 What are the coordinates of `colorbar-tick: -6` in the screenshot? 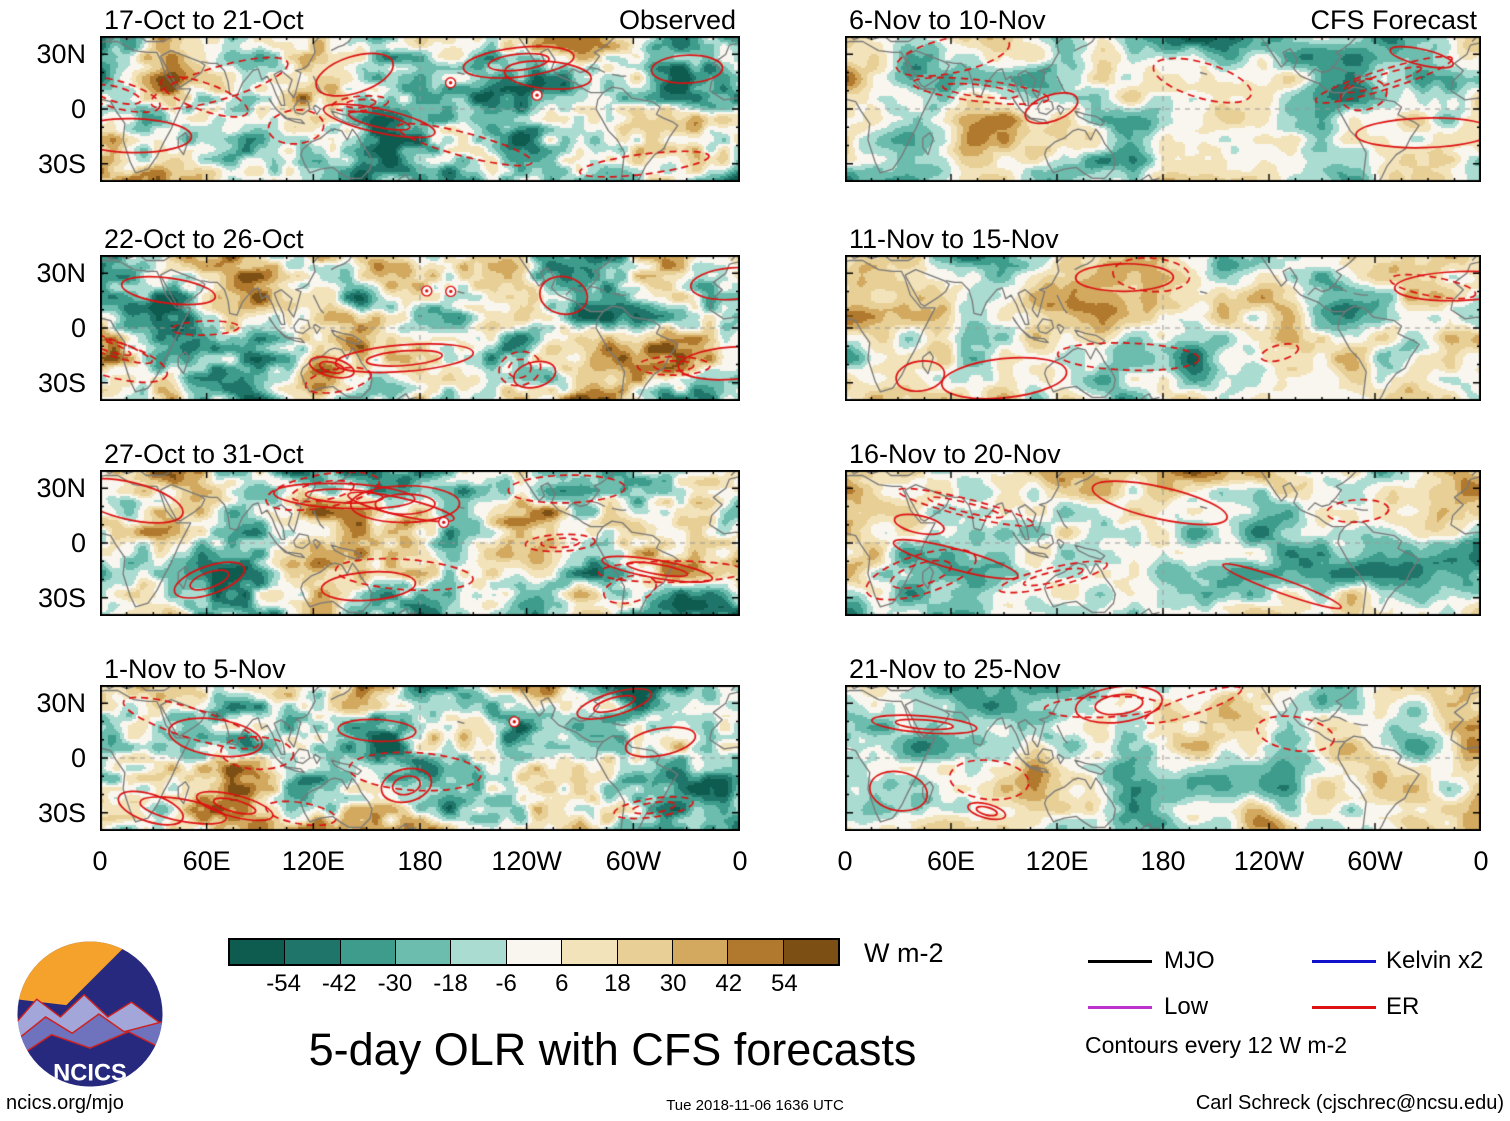 It's located at (506, 983).